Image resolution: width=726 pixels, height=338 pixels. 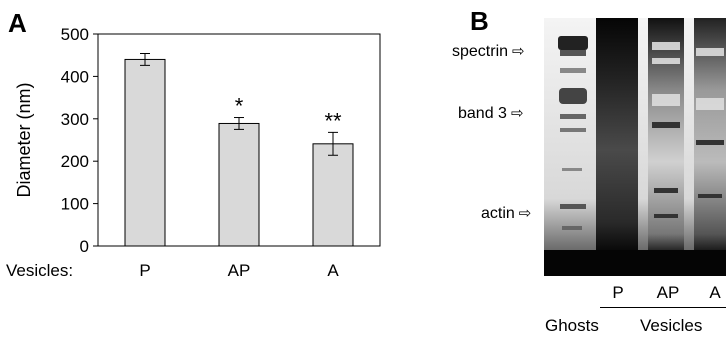 I want to click on y-tick-label: 200, so click(x=75, y=161).